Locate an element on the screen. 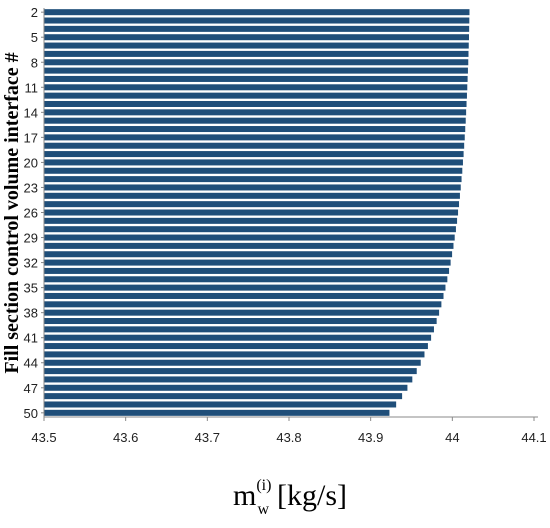  x-tick-labels: 43.5 43.6 43.7 43.8 43.9 44 44.1 is located at coordinates (289, 431).